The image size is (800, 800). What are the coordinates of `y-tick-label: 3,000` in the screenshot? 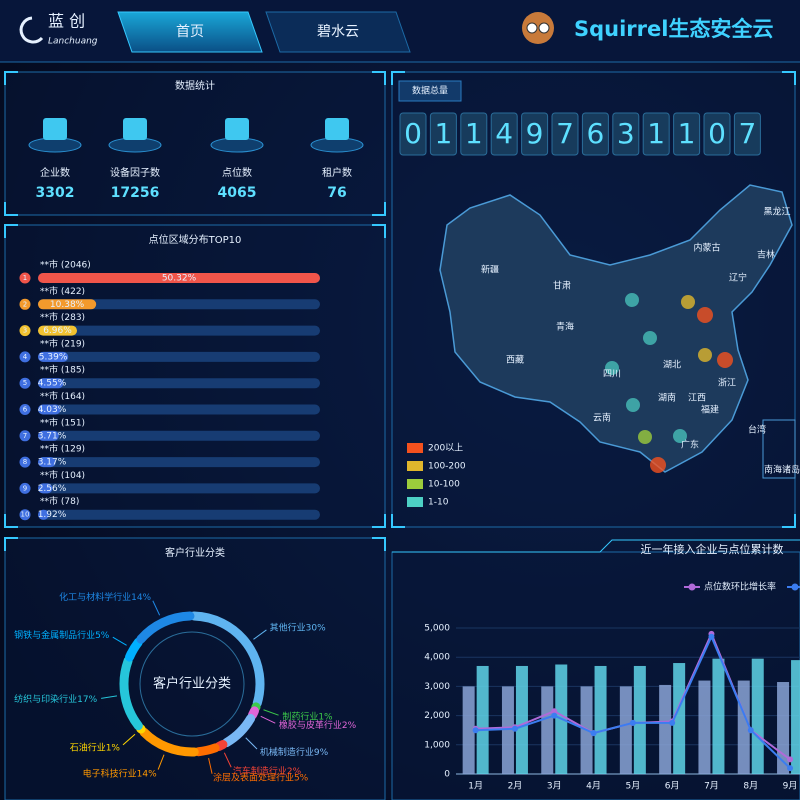 It's located at (437, 687).